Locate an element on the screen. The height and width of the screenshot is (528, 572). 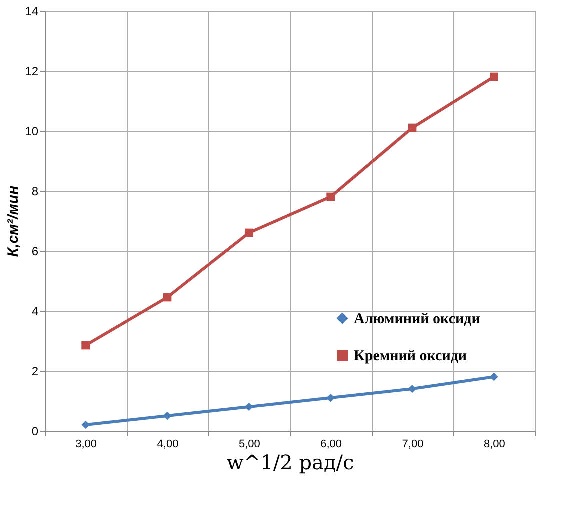
x-tick-label: 3,00 is located at coordinates (87, 444).